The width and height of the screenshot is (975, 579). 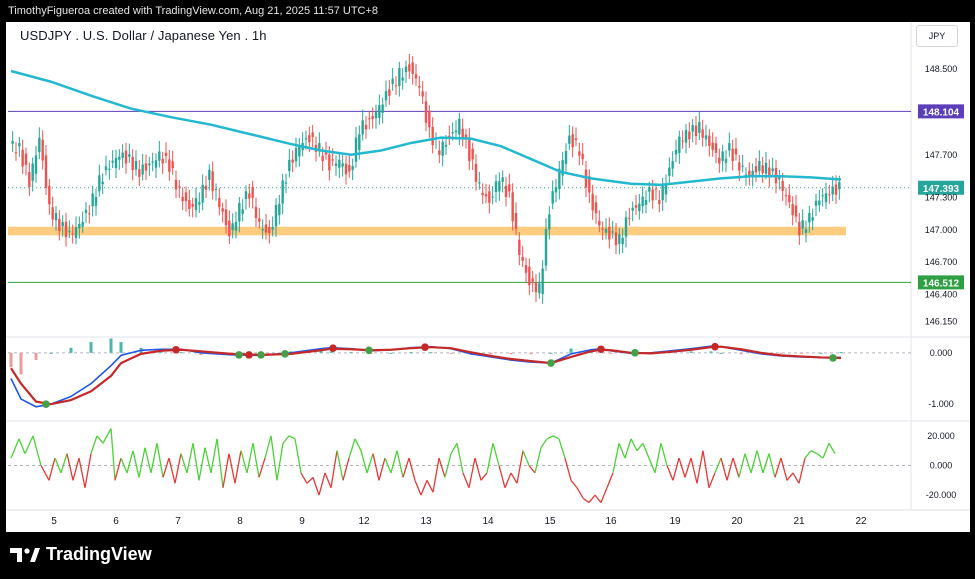 I want to click on tradingview-brand: TradingView, so click(x=81, y=554).